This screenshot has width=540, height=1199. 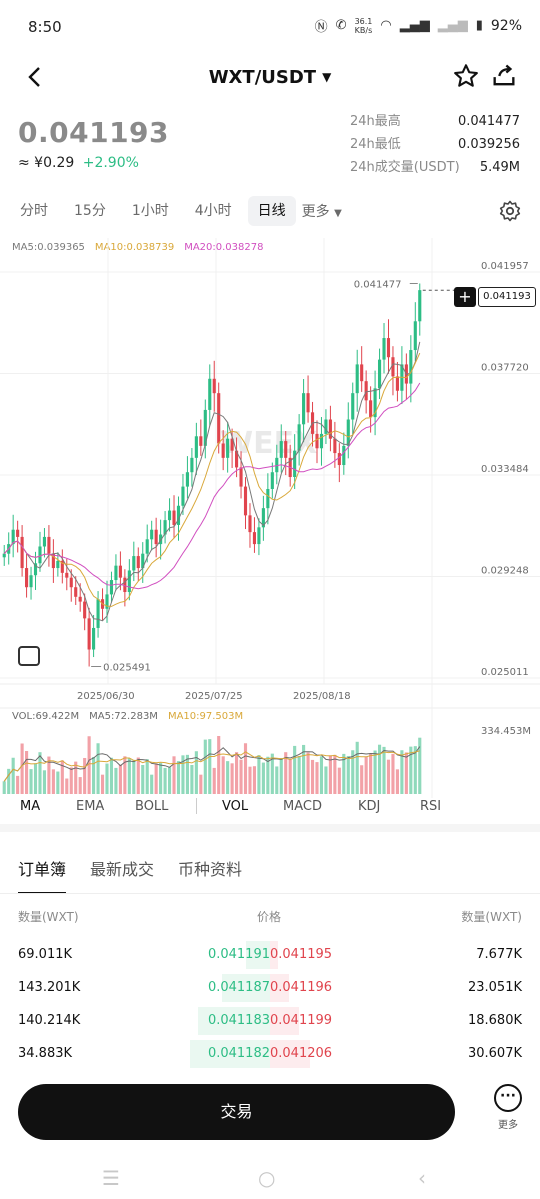 What do you see at coordinates (35, 79) in the screenshot?
I see `back-button` at bounding box center [35, 79].